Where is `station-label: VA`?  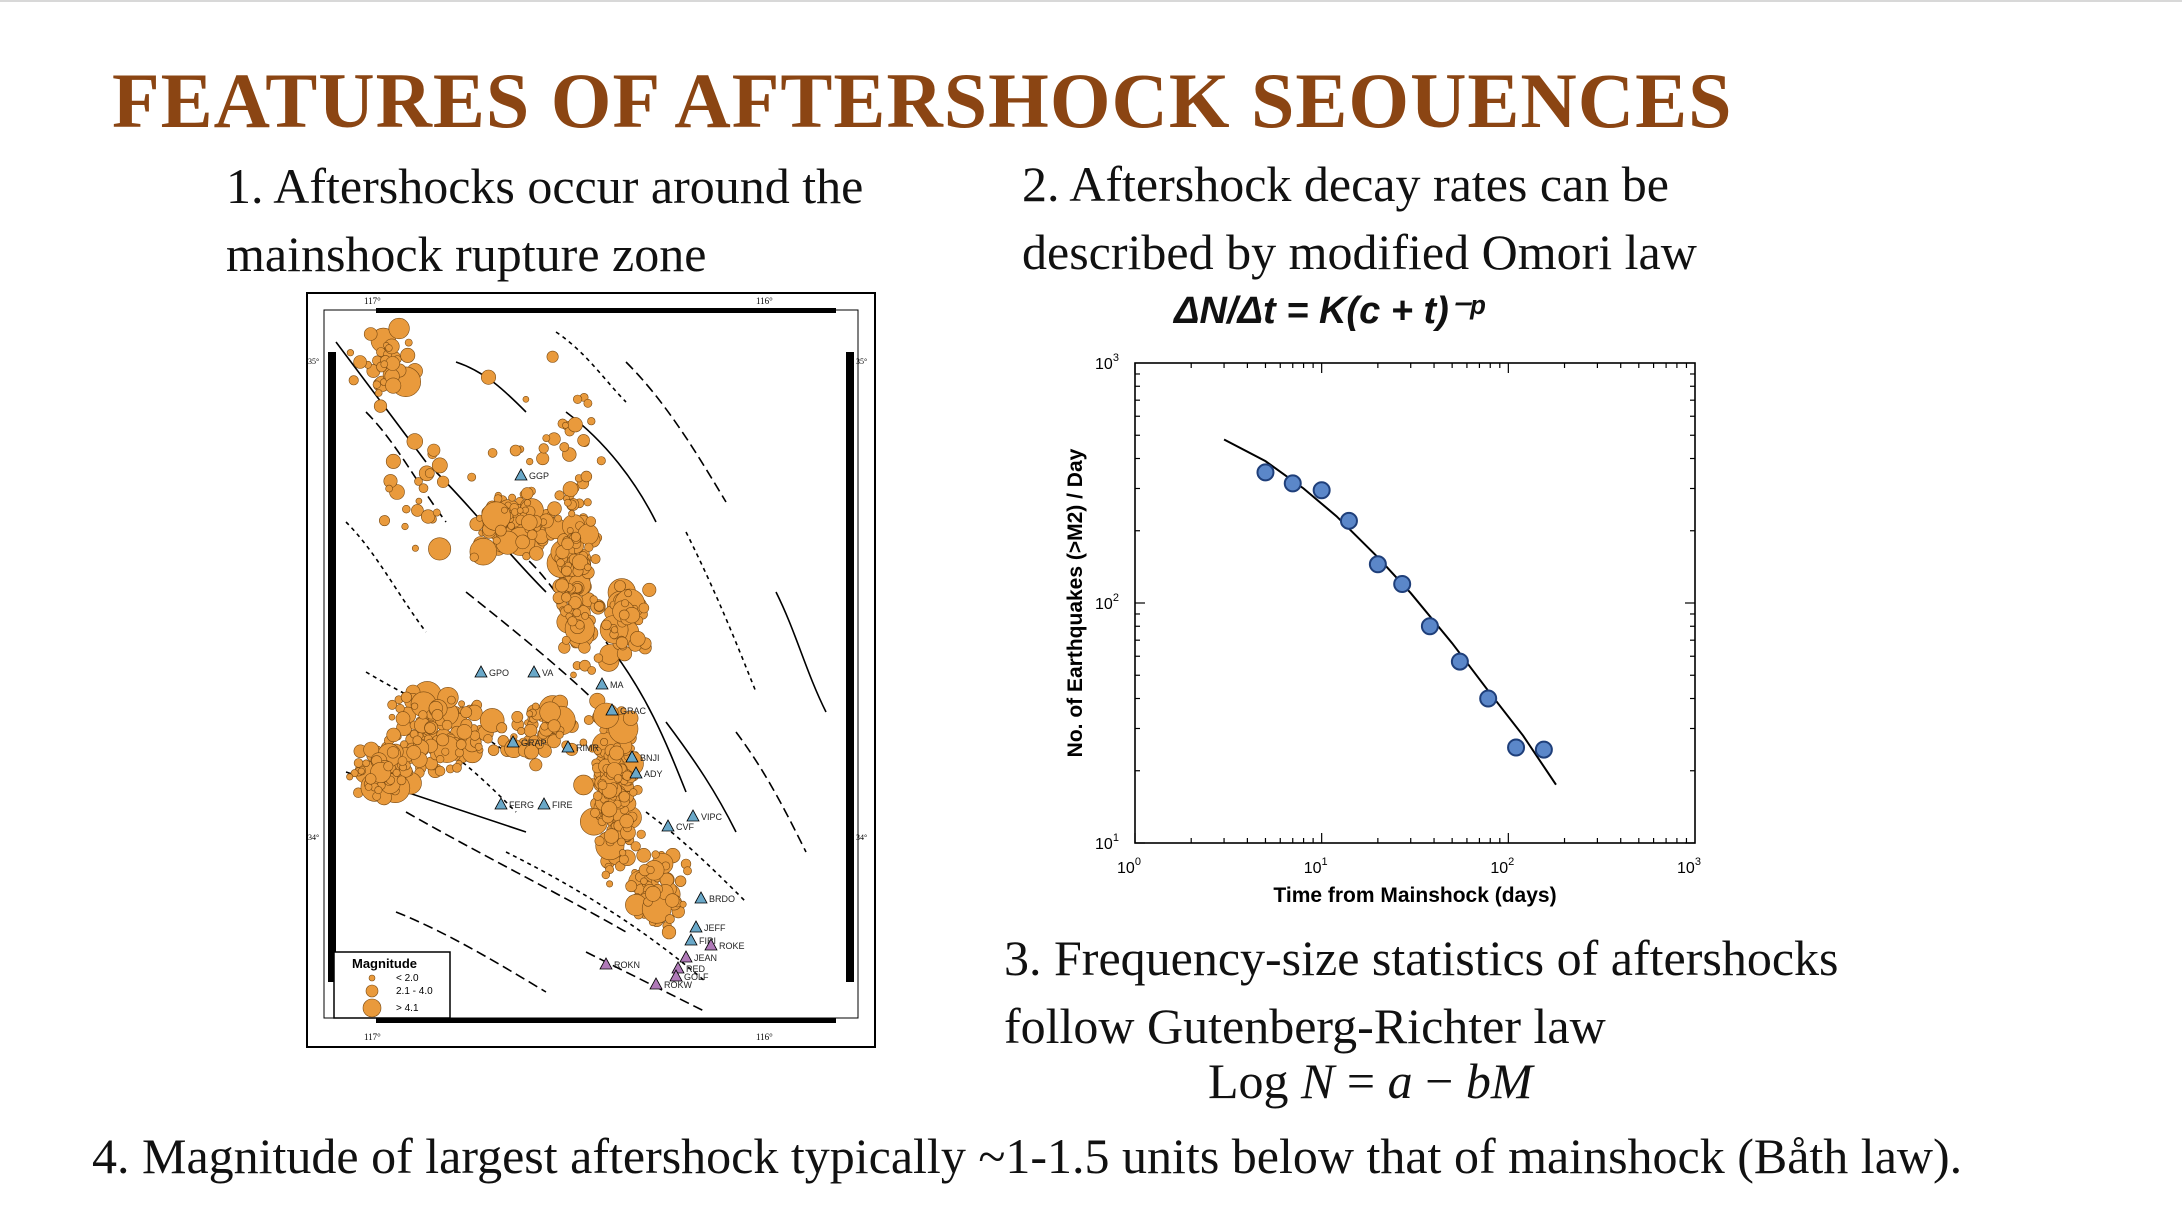
station-label: VA is located at coordinates (547, 673).